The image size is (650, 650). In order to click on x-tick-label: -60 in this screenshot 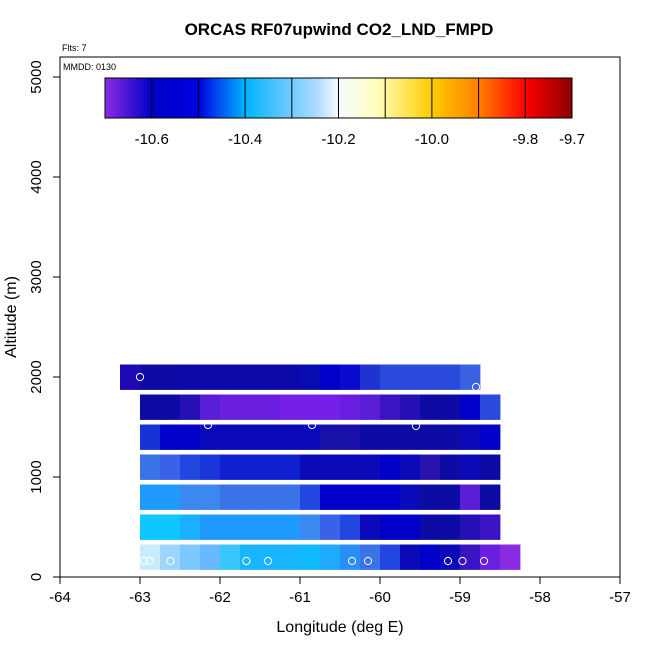, I will do `click(380, 597)`.